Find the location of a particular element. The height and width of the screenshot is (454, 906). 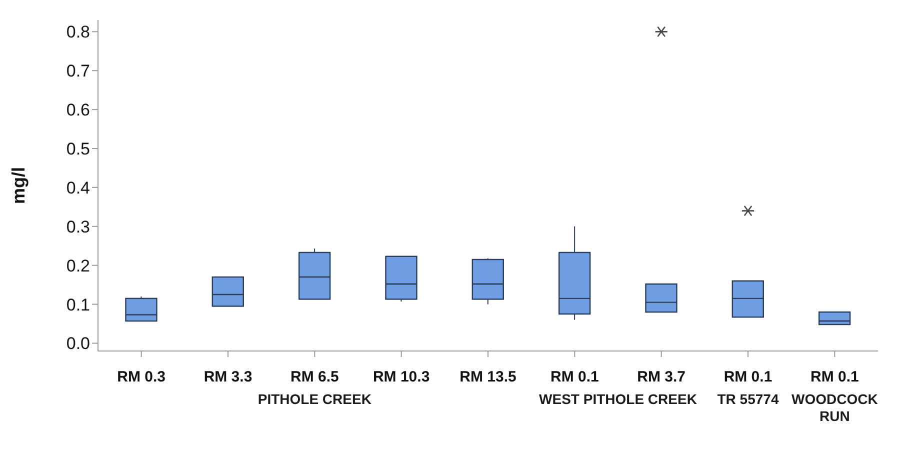

y-tick-label: 0.6 is located at coordinates (78, 110).